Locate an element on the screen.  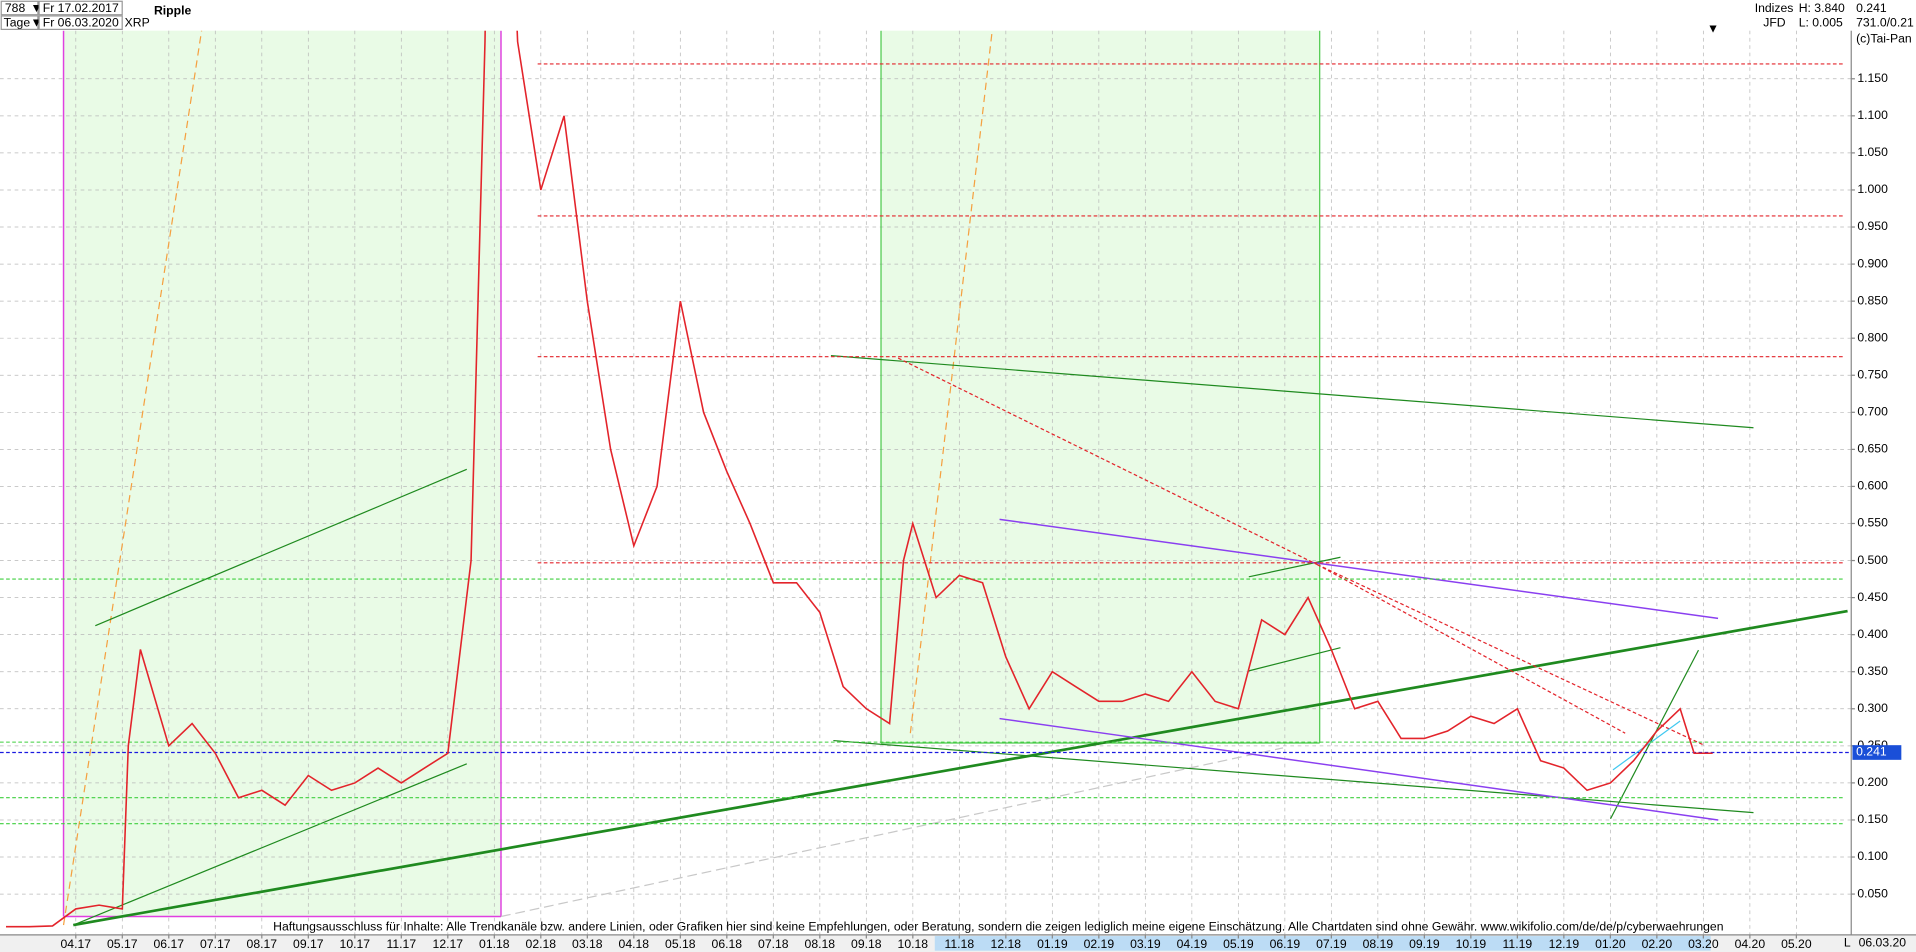
x-tick-label: 02.18 is located at coordinates (541, 944).